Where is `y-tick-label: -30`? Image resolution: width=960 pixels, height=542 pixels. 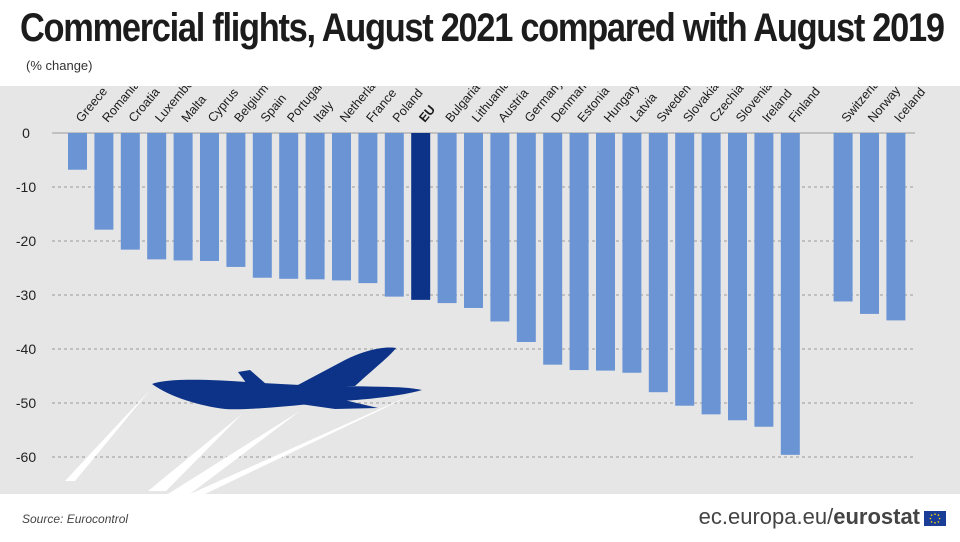 y-tick-label: -30 is located at coordinates (26, 295).